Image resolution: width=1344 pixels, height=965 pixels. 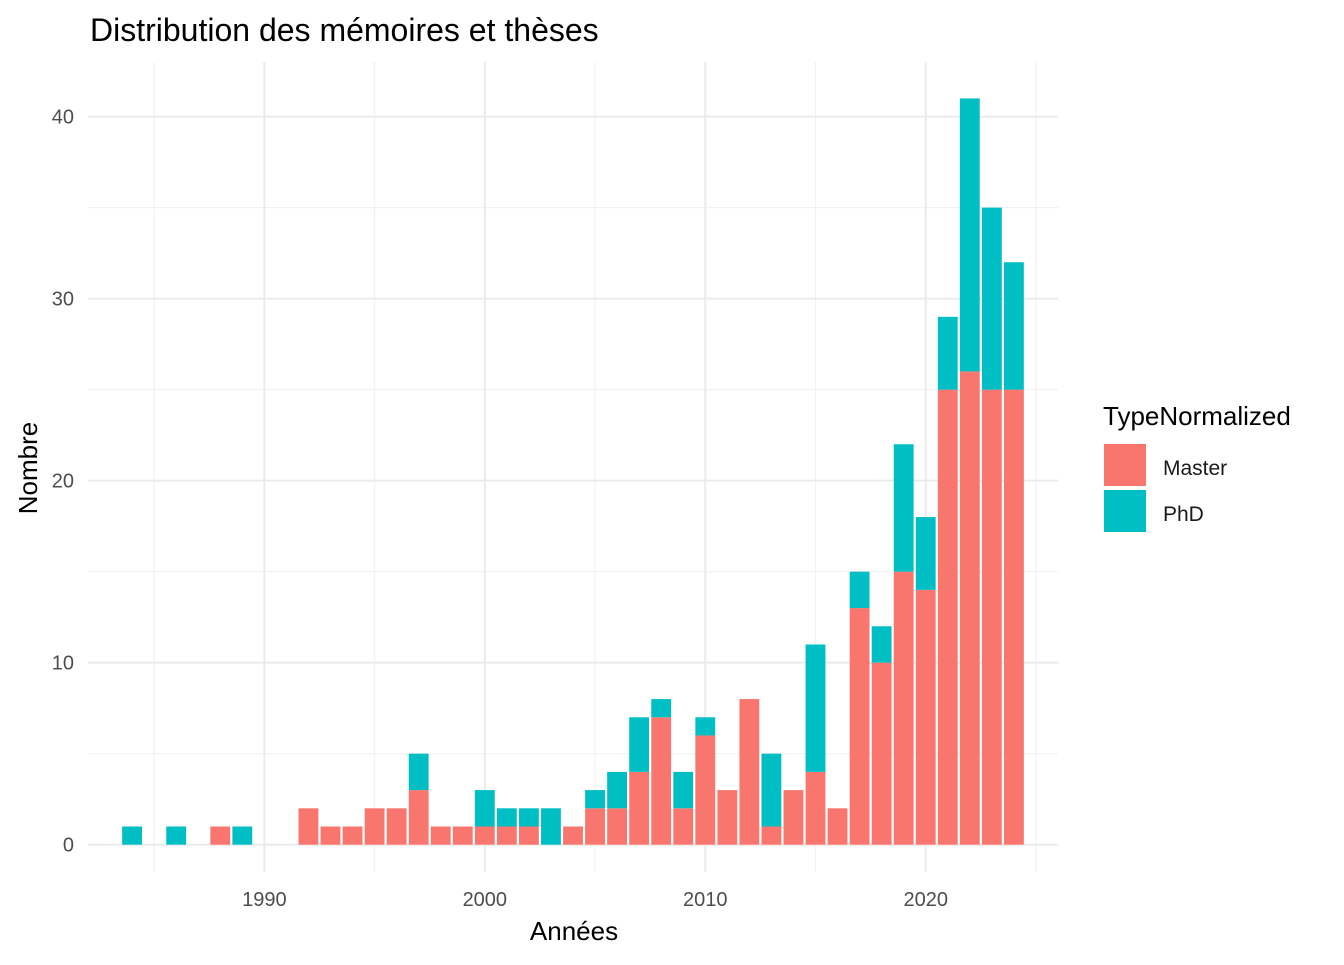 I want to click on bar-phd-1989, so click(x=242, y=835).